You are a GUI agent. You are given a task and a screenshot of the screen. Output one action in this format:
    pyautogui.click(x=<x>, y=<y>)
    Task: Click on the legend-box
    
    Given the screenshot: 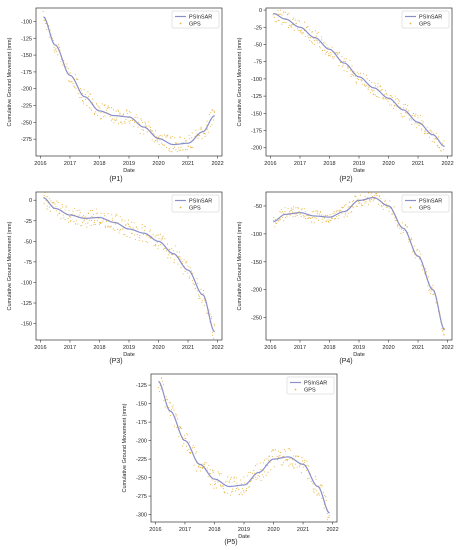 What is the action you would take?
    pyautogui.click(x=195, y=203)
    